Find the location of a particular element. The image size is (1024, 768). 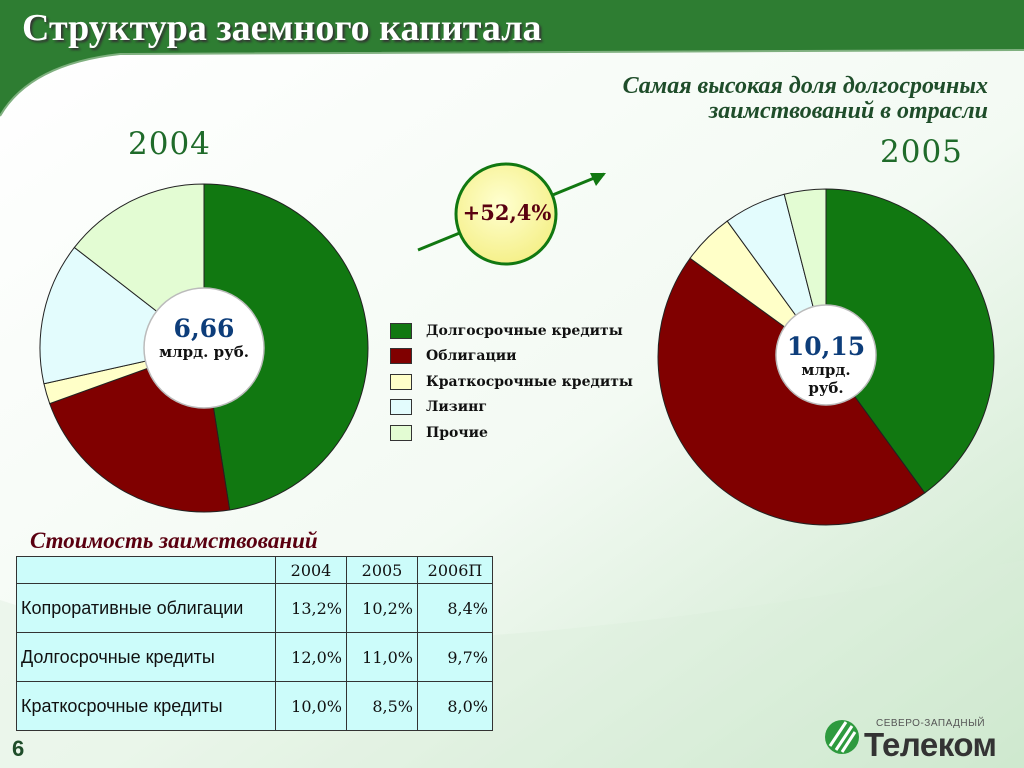

cost-table-header-cell: 2004 is located at coordinates (311, 570).